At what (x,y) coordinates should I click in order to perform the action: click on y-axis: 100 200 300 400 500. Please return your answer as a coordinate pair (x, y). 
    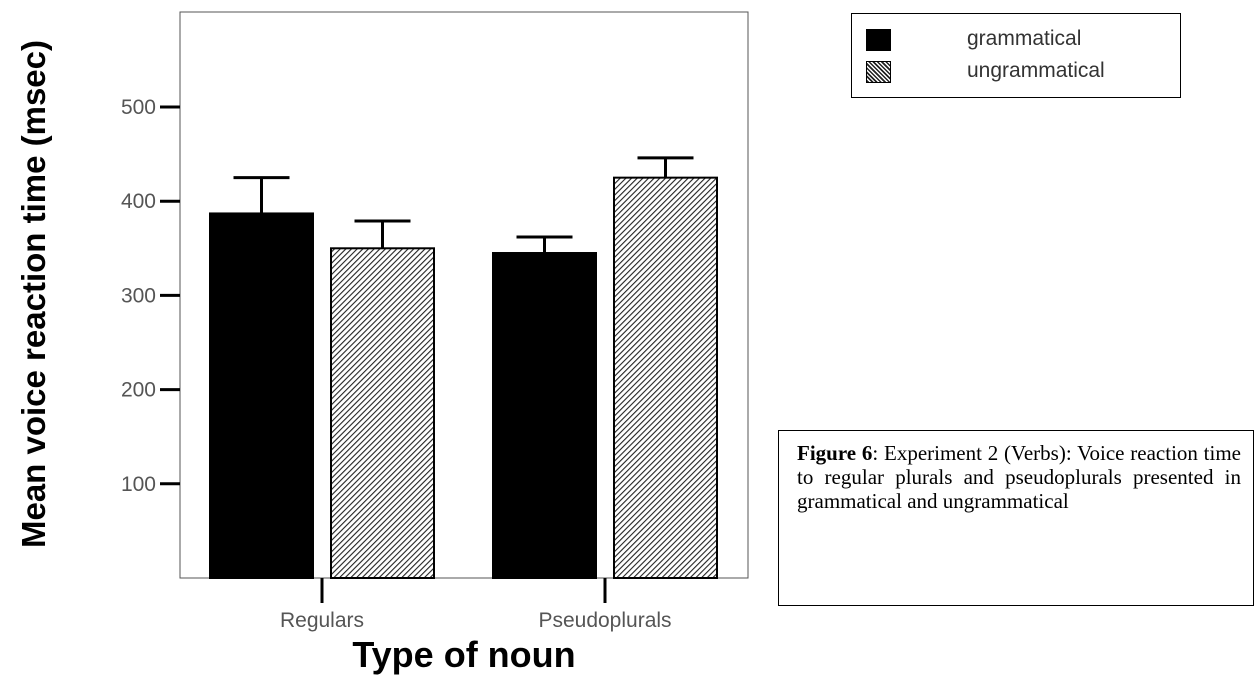
    Looking at the image, I should click on (150, 296).